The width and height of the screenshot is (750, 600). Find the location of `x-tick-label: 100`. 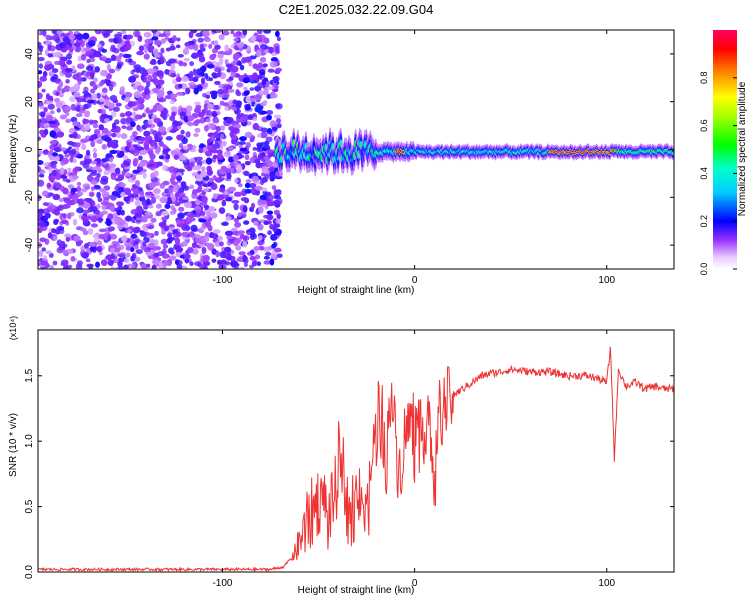

x-tick-label: 100 is located at coordinates (606, 280).